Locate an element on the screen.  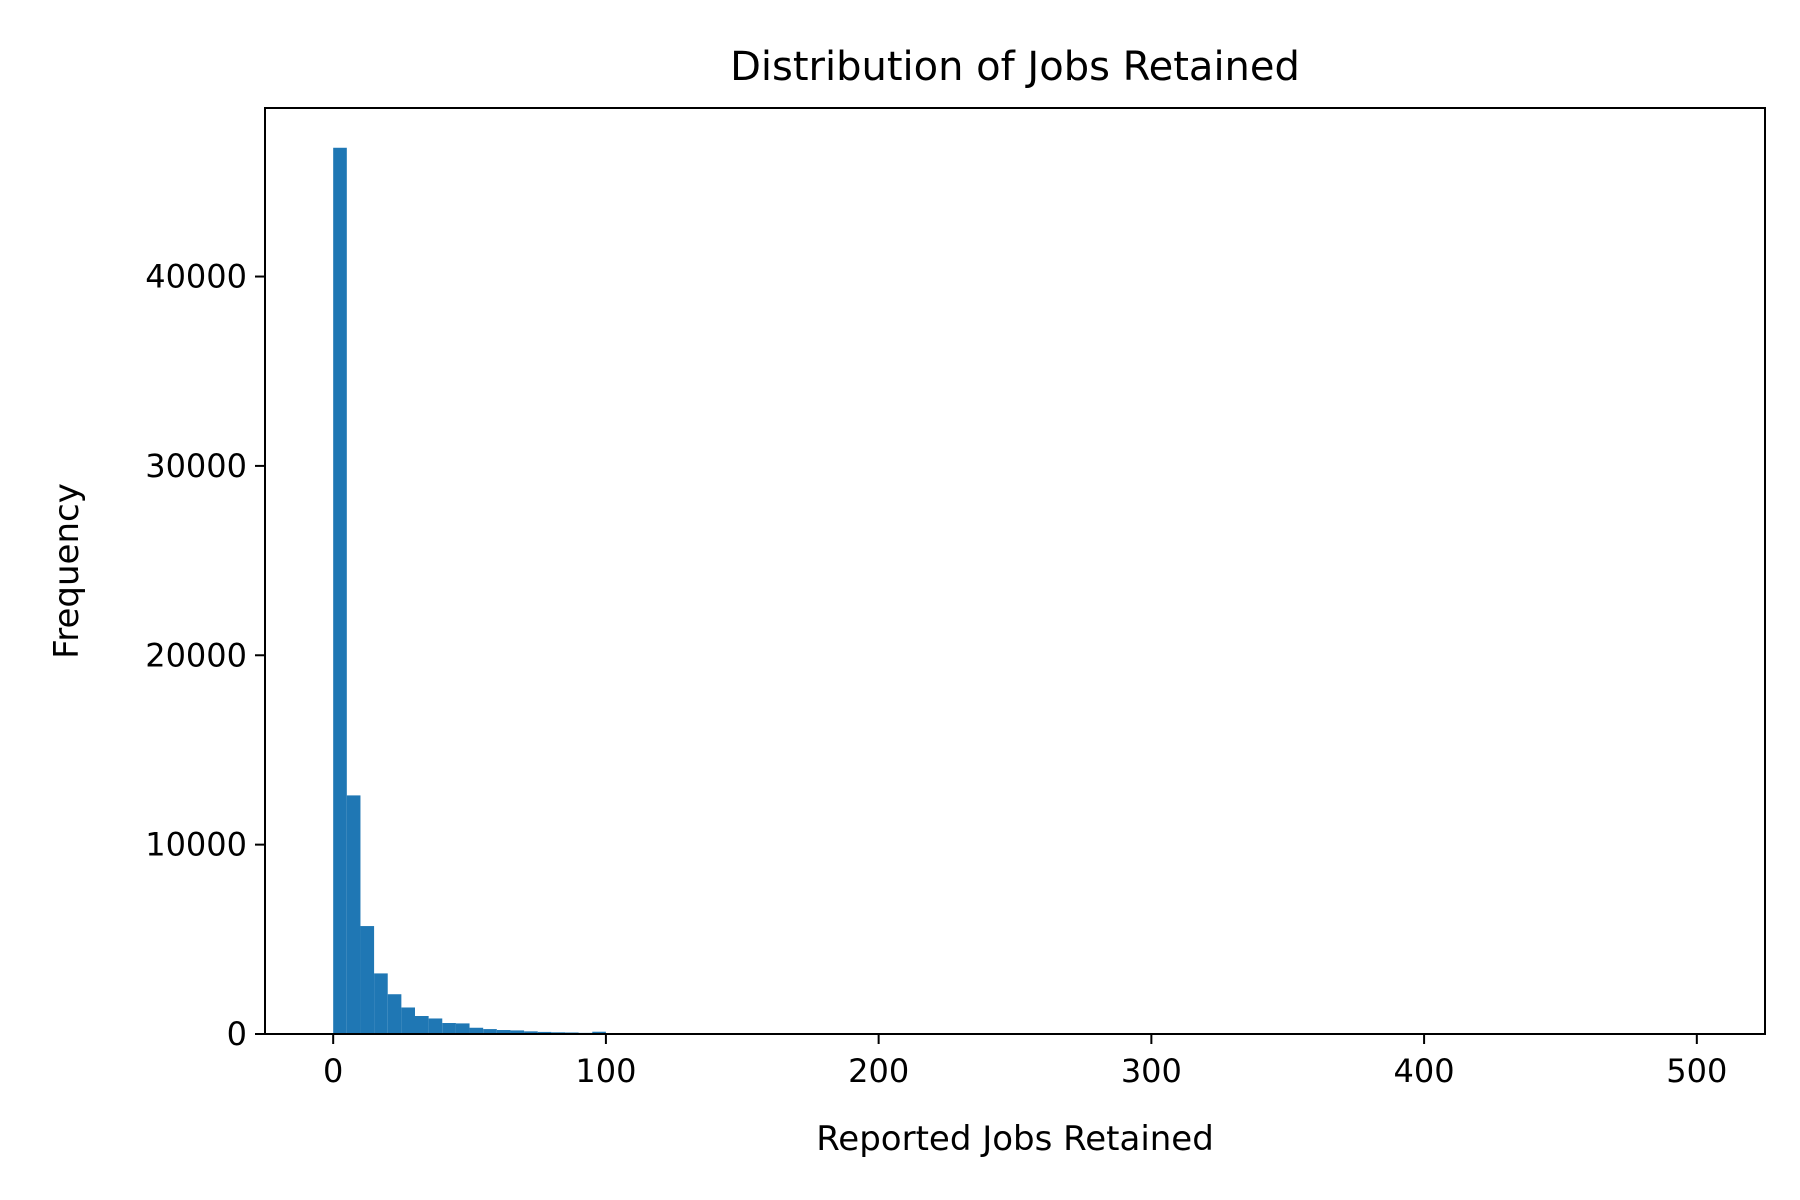
y-tick-label: 40000 is located at coordinates (196, 277).